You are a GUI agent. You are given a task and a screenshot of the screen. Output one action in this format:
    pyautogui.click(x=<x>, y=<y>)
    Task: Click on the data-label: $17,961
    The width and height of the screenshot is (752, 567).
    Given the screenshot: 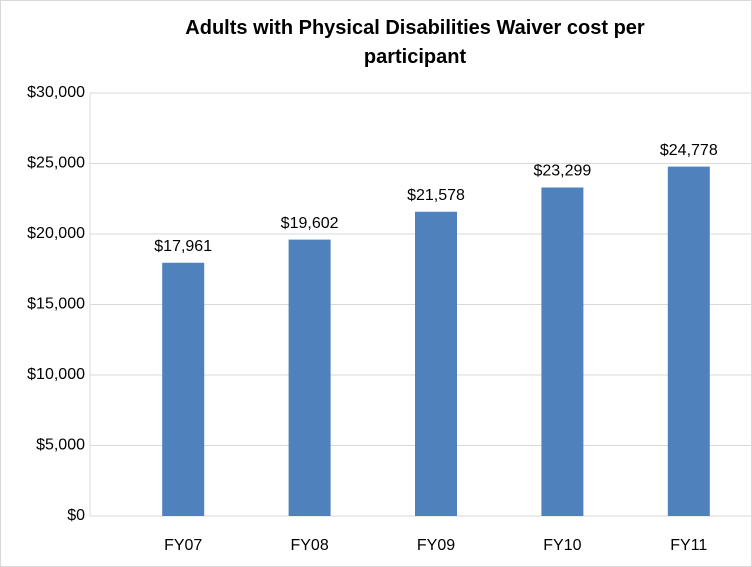 What is the action you would take?
    pyautogui.click(x=183, y=246)
    